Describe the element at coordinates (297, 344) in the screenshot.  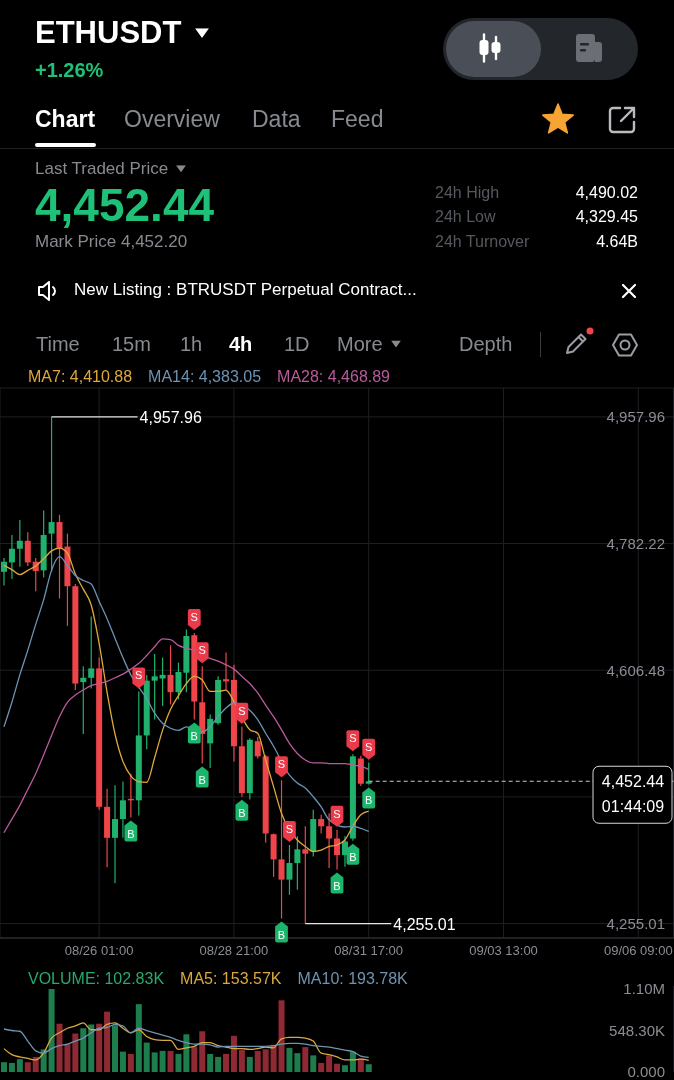
I see `text: 1D` at that location.